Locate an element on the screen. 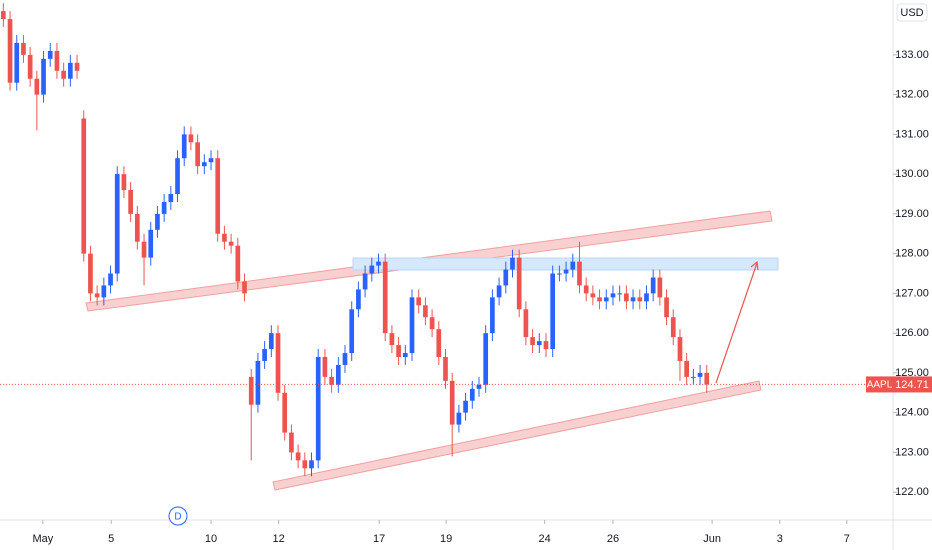 The width and height of the screenshot is (932, 550). y-tick-label: 122.00 is located at coordinates (912, 492).